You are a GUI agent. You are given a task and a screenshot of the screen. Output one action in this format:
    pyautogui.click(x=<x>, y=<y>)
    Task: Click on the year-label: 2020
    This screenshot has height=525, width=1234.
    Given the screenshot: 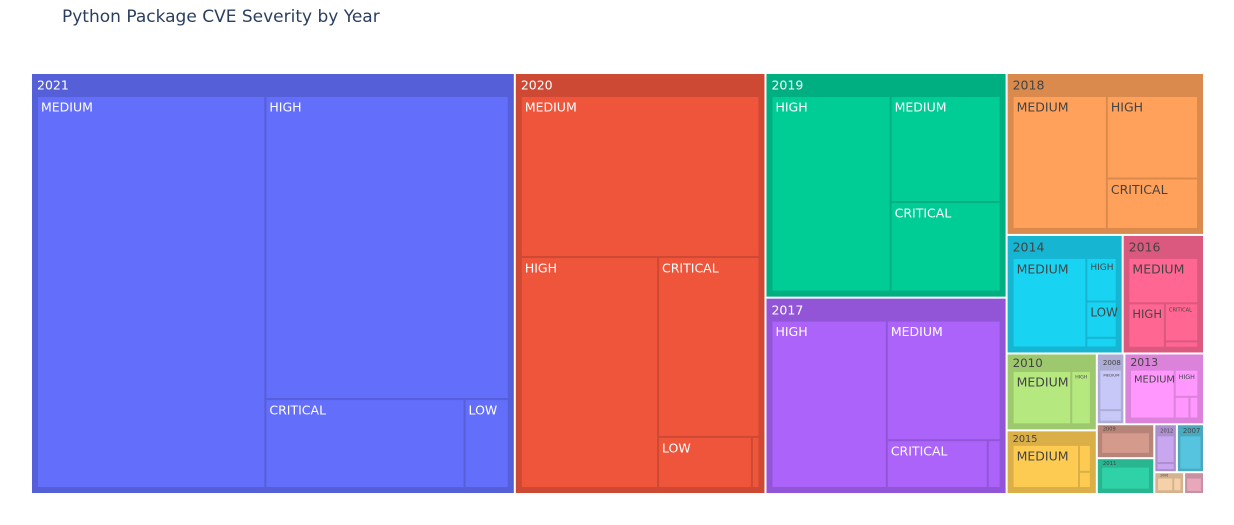 What is the action you would take?
    pyautogui.click(x=537, y=85)
    